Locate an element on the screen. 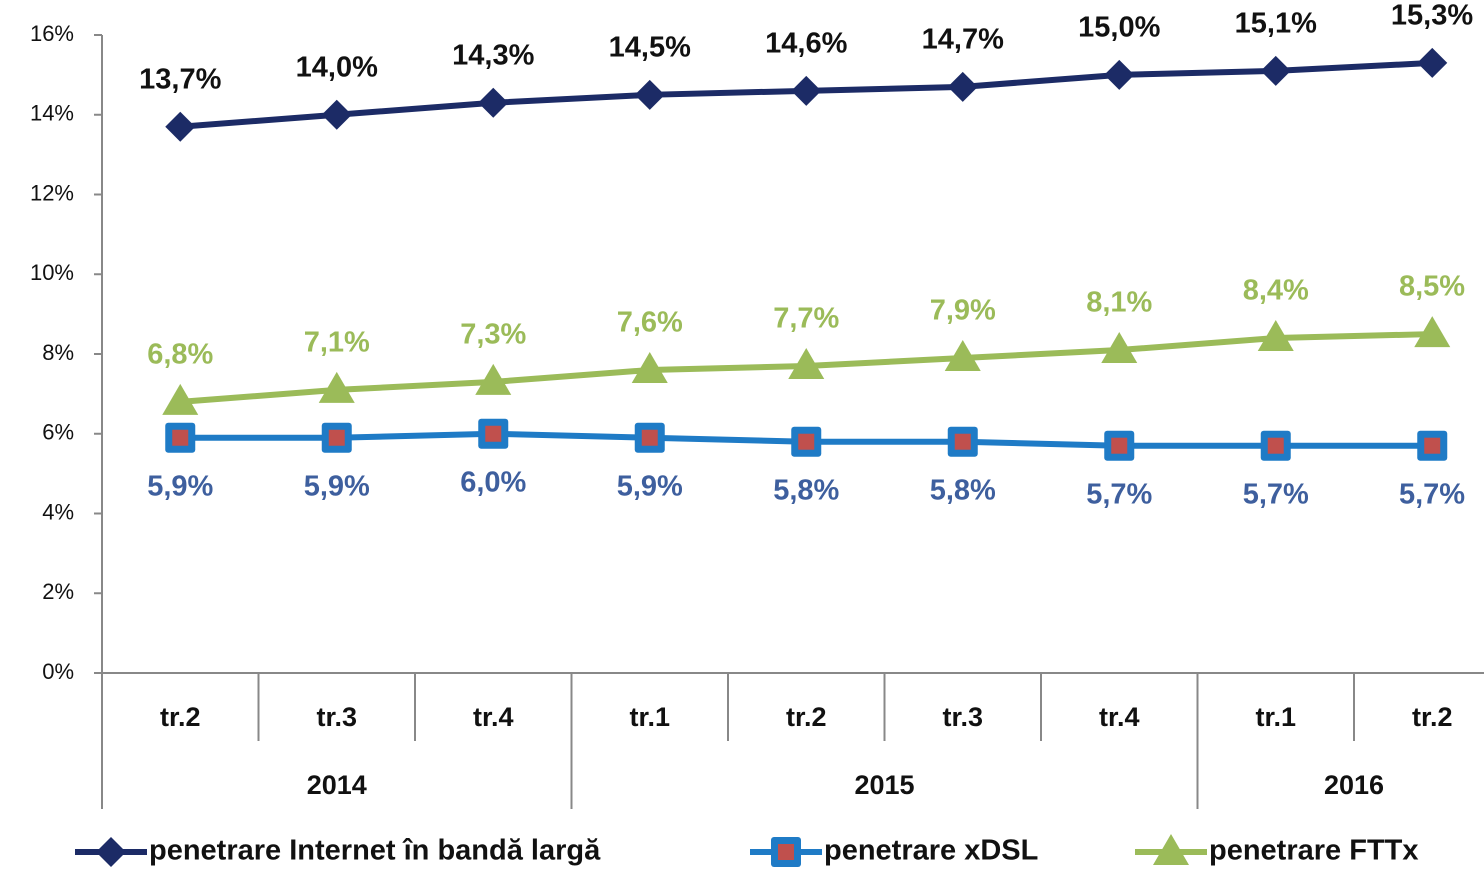 The width and height of the screenshot is (1484, 871). legend-label: penetrare FTTx is located at coordinates (1314, 851).